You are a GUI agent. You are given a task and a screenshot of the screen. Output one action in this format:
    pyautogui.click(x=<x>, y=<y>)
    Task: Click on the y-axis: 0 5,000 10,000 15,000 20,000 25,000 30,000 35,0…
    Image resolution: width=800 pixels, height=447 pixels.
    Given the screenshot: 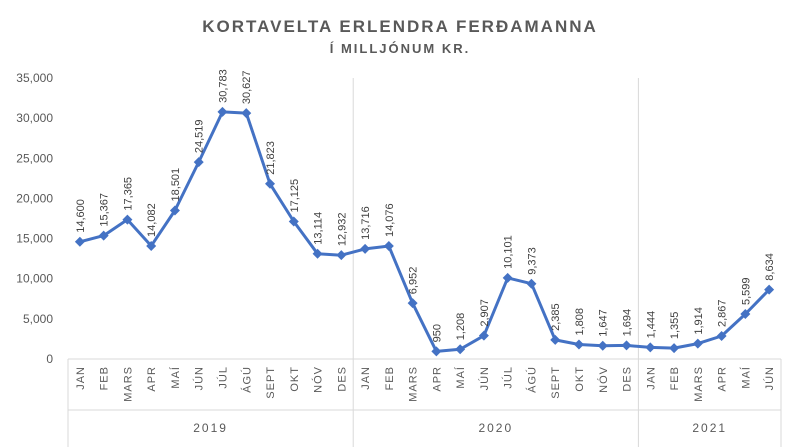 What is the action you would take?
    pyautogui.click(x=34, y=218)
    